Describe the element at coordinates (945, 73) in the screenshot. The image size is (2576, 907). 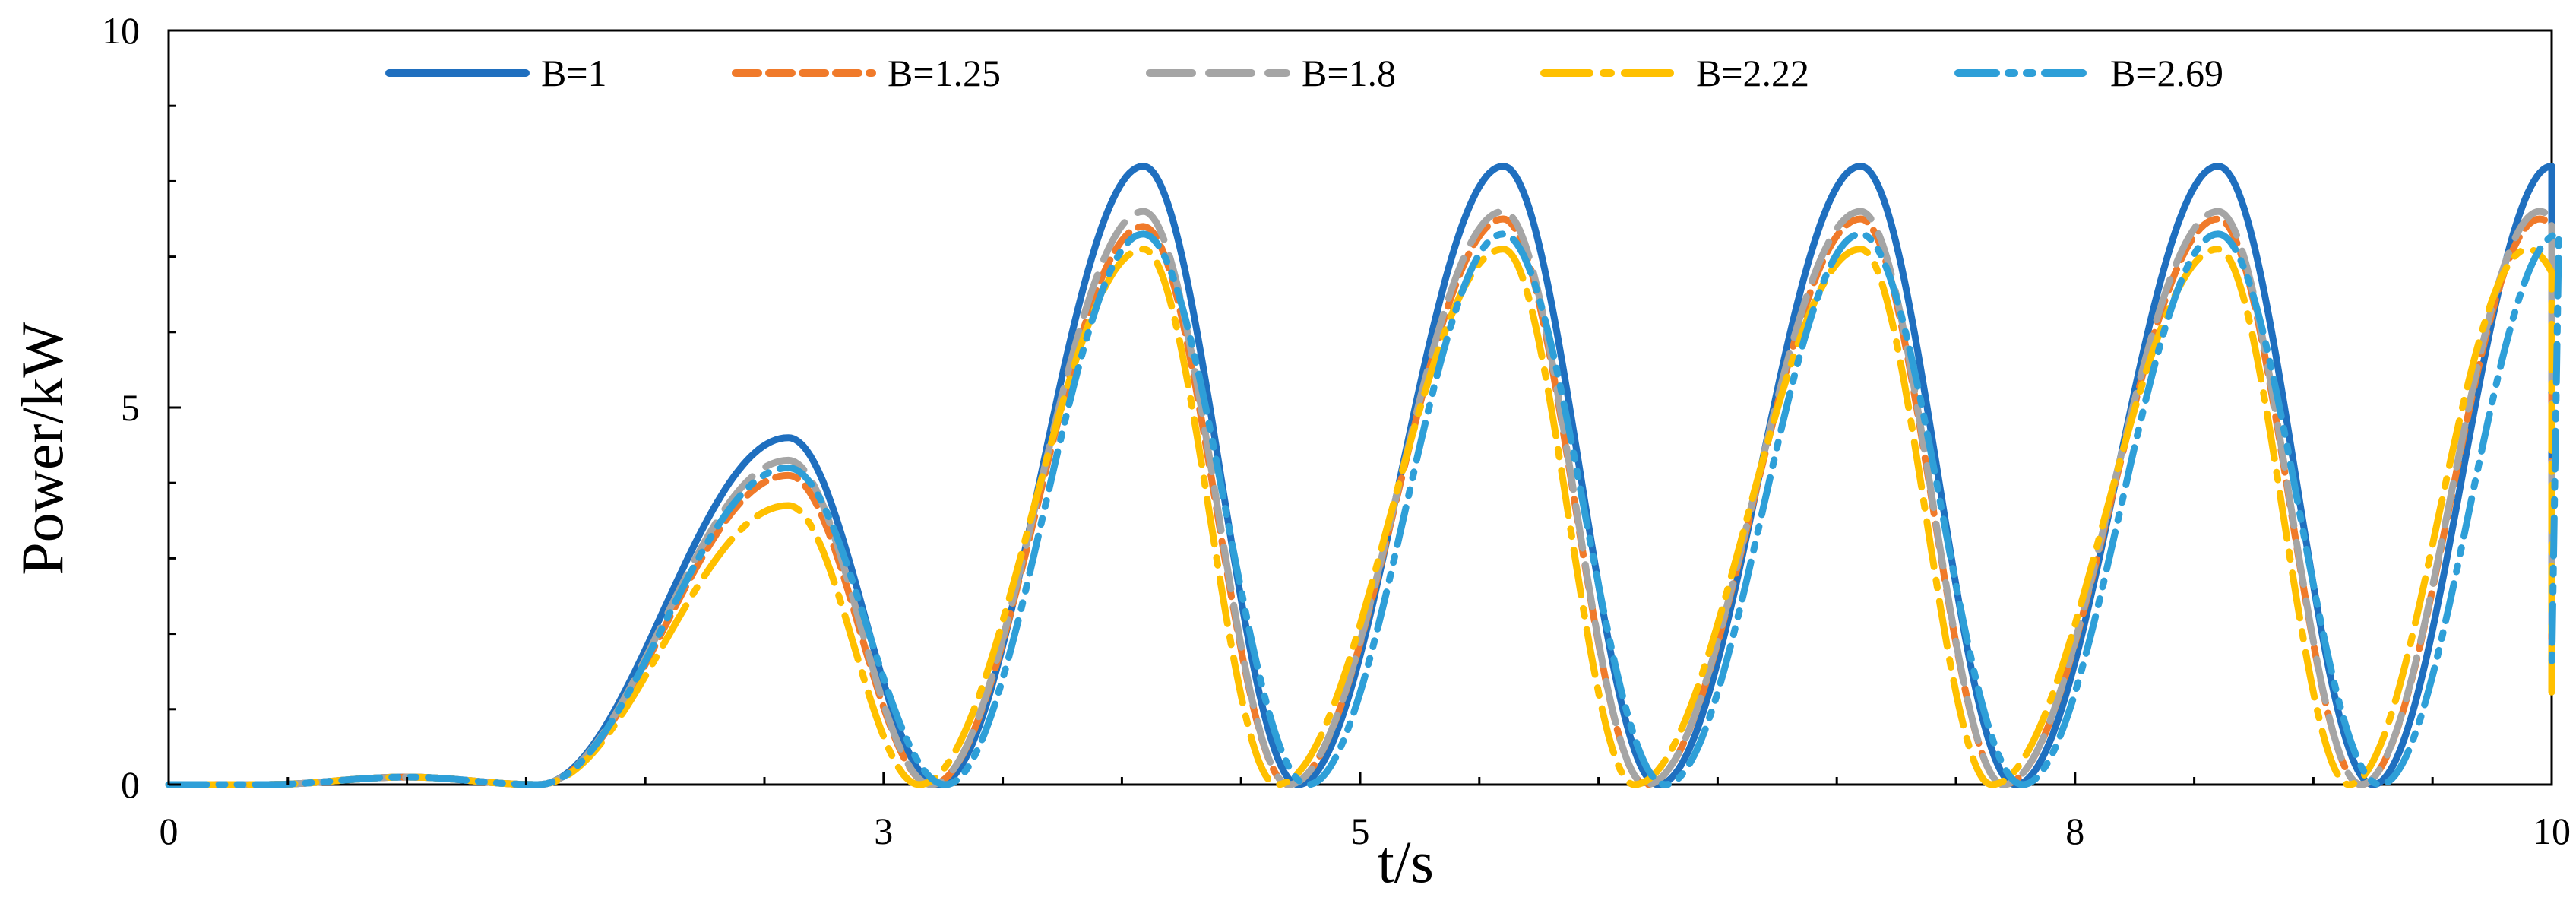
I see `legend-label-2: B=1.25` at that location.